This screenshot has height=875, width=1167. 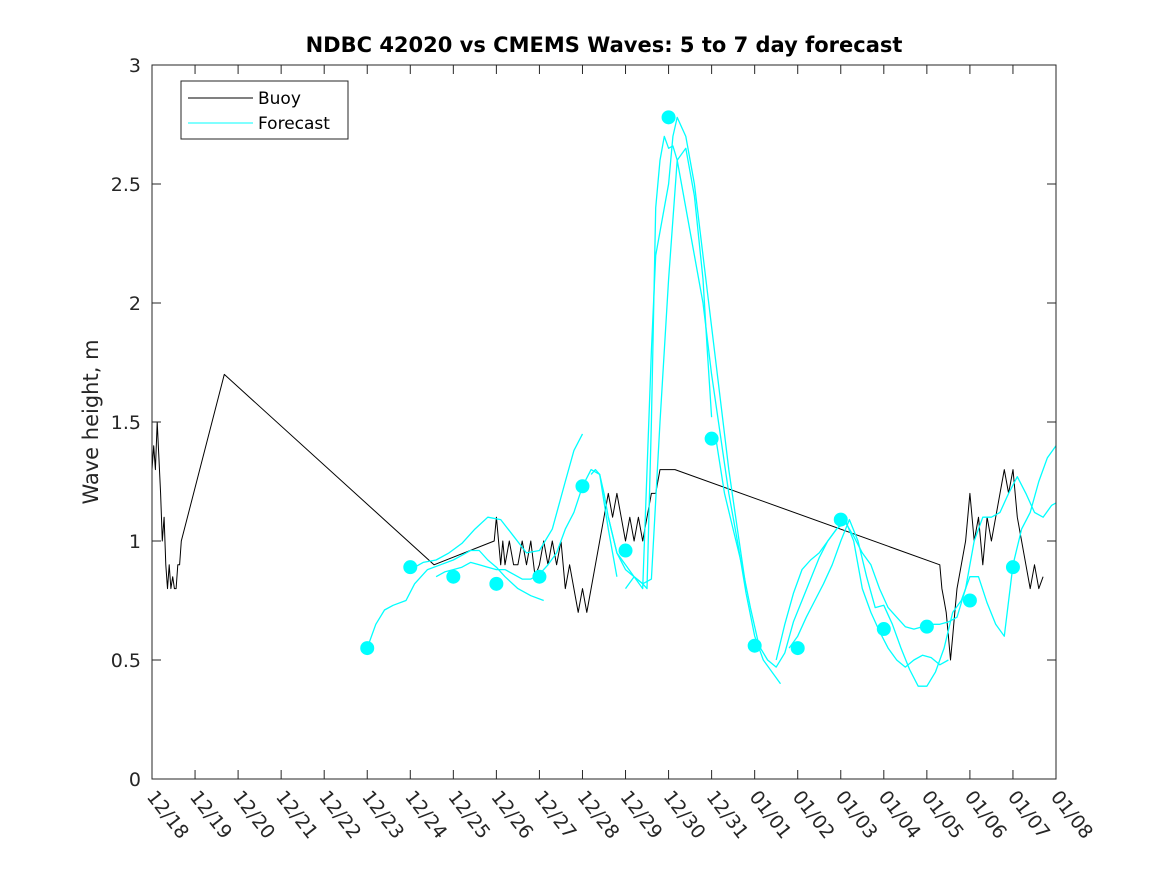 I want to click on y-tick-label: 1, so click(x=135, y=542).